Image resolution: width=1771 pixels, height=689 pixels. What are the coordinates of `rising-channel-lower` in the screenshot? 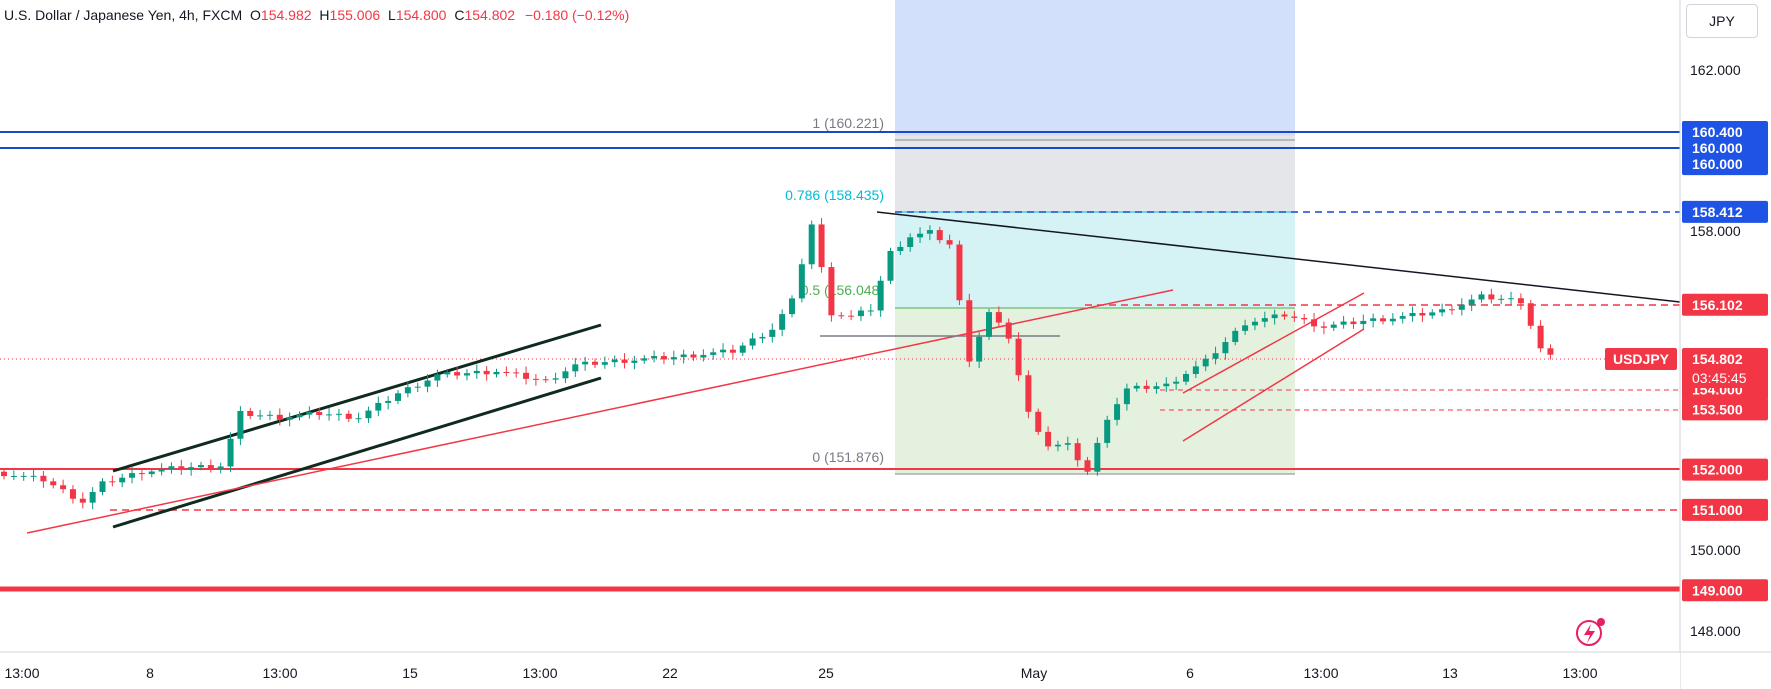 It's located at (1273, 385).